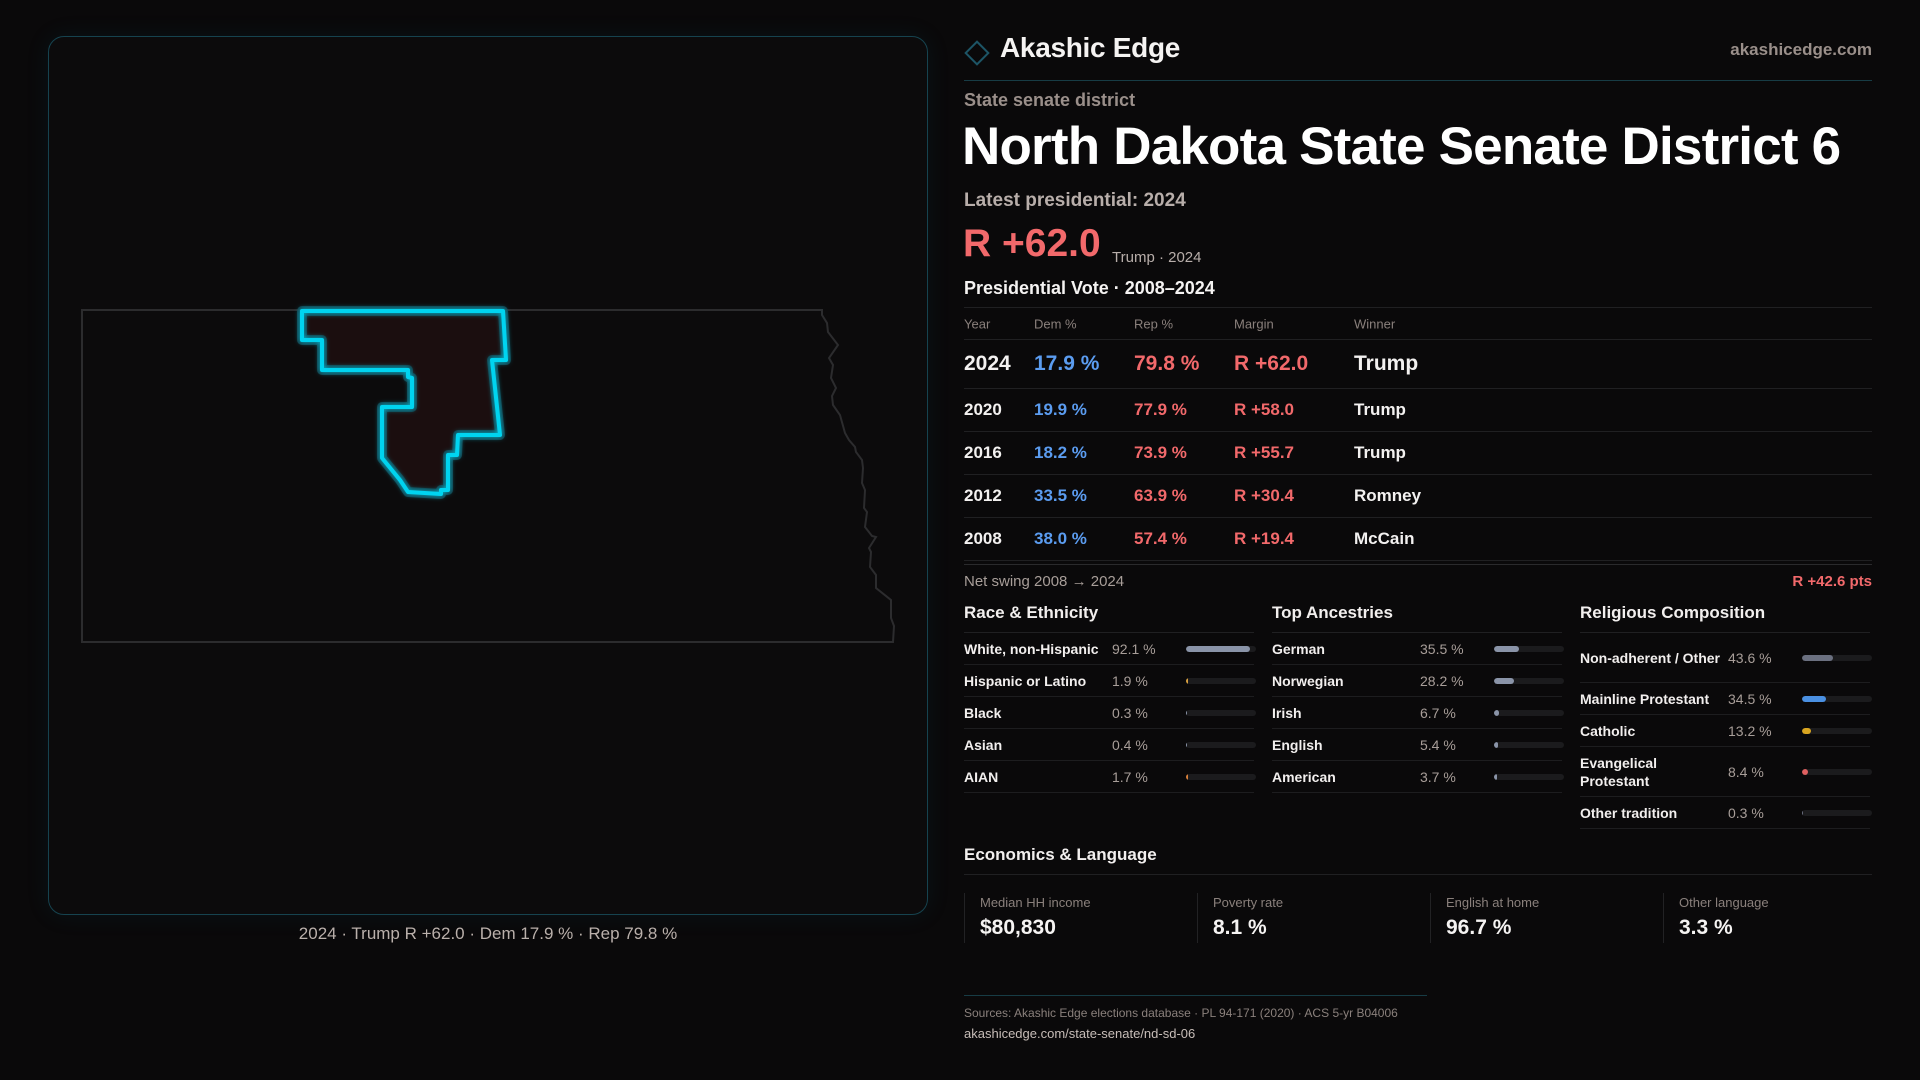 The width and height of the screenshot is (1920, 1080). Describe the element at coordinates (1050, 100) in the screenshot. I see `district-type: State senate district` at that location.